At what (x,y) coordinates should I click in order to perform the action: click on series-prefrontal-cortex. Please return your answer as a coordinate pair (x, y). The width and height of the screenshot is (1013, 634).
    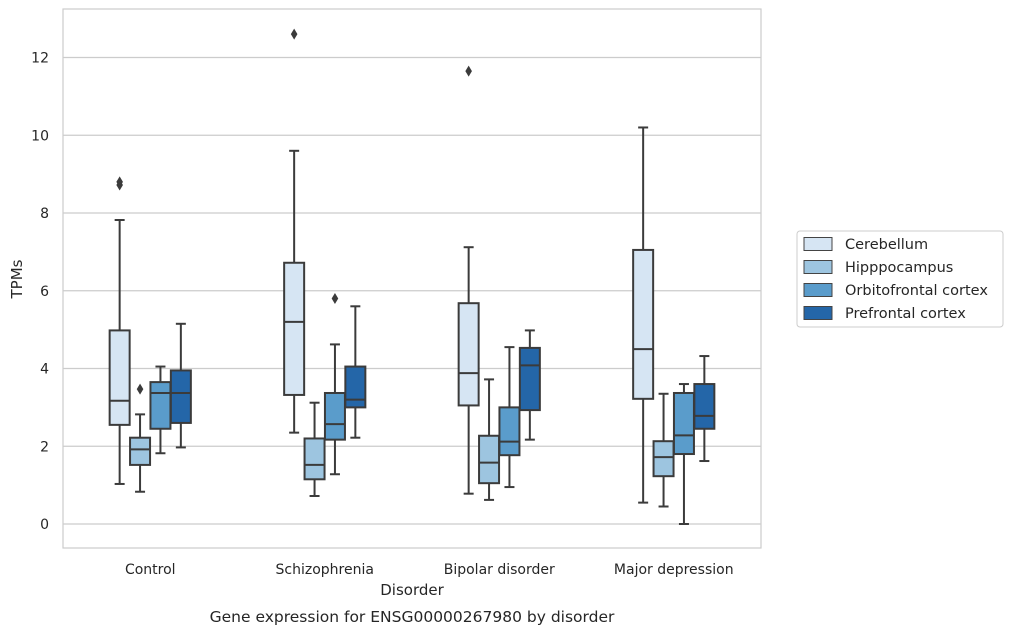
    Looking at the image, I should click on (442, 384).